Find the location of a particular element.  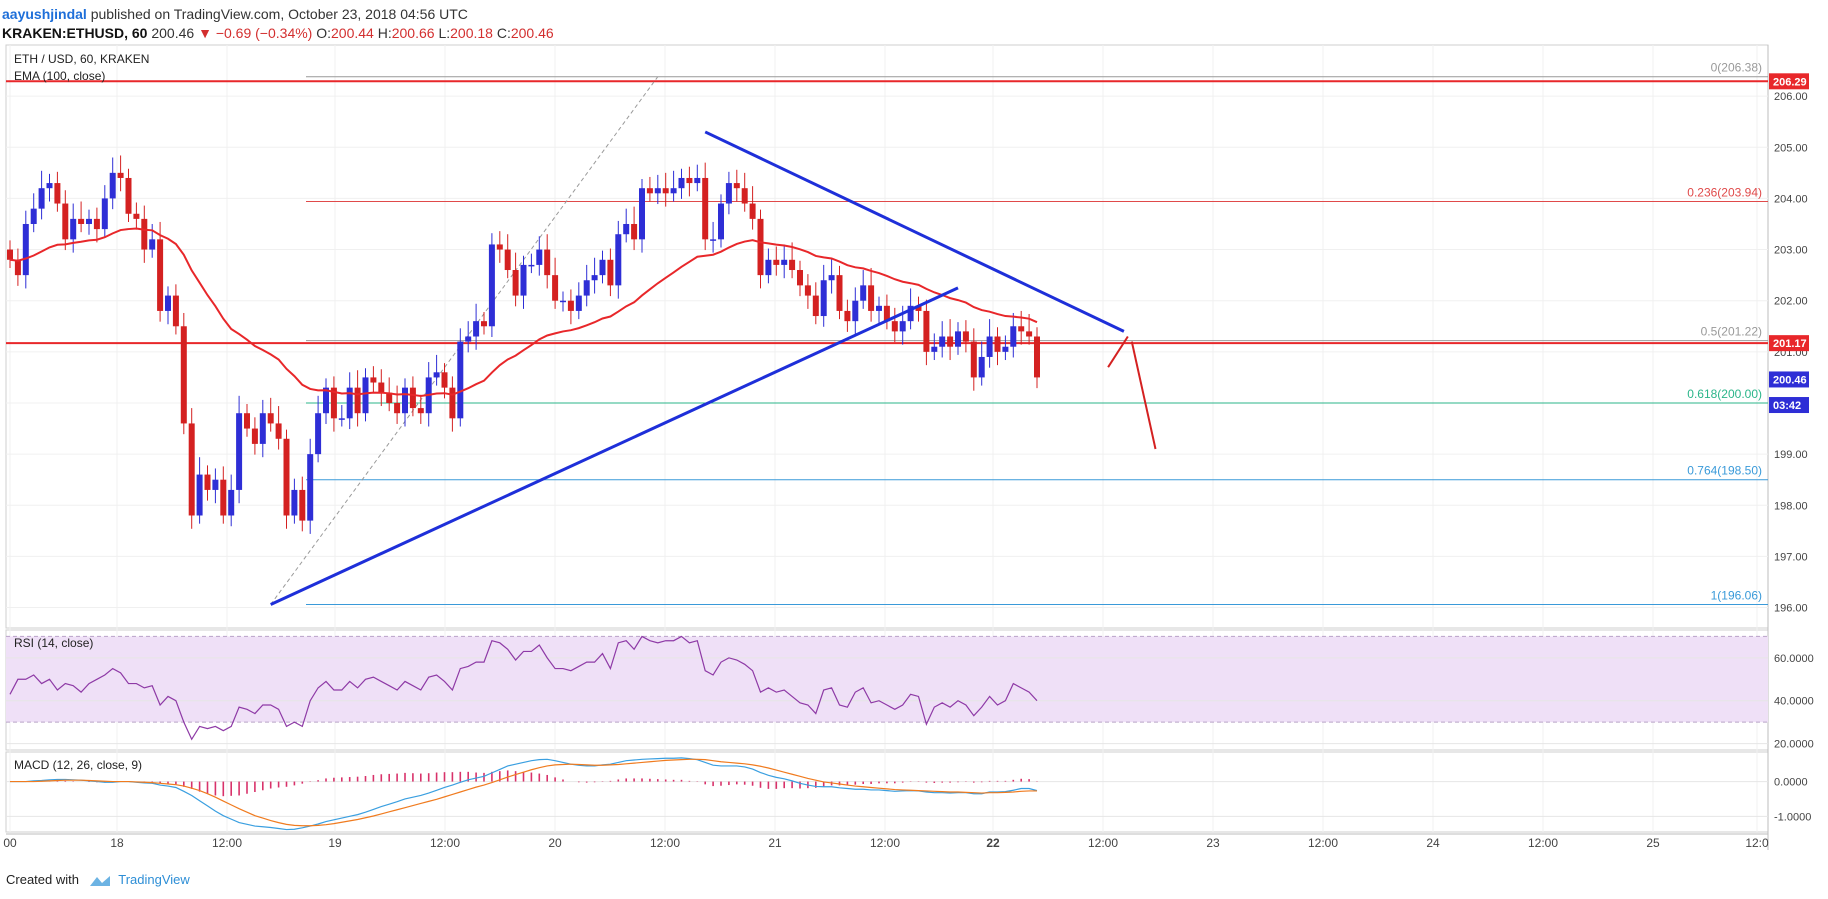

macd-tick-label: 0.0000 is located at coordinates (1791, 783).